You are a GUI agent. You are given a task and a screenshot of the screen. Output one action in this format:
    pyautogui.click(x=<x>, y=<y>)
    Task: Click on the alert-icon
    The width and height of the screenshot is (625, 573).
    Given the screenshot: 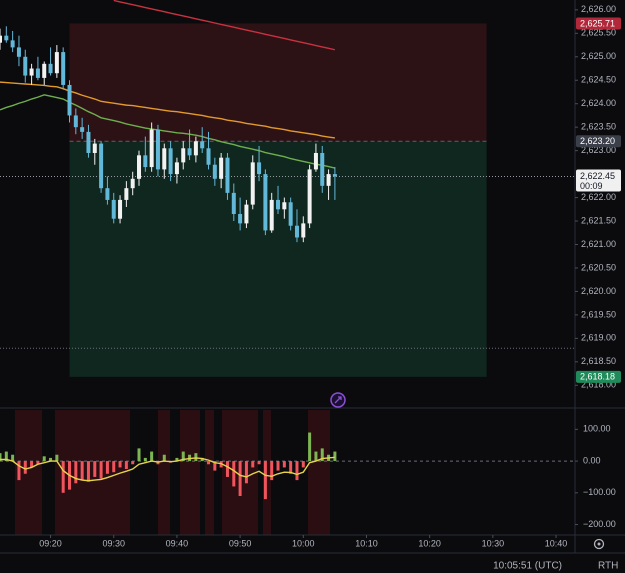 What is the action you would take?
    pyautogui.click(x=338, y=400)
    